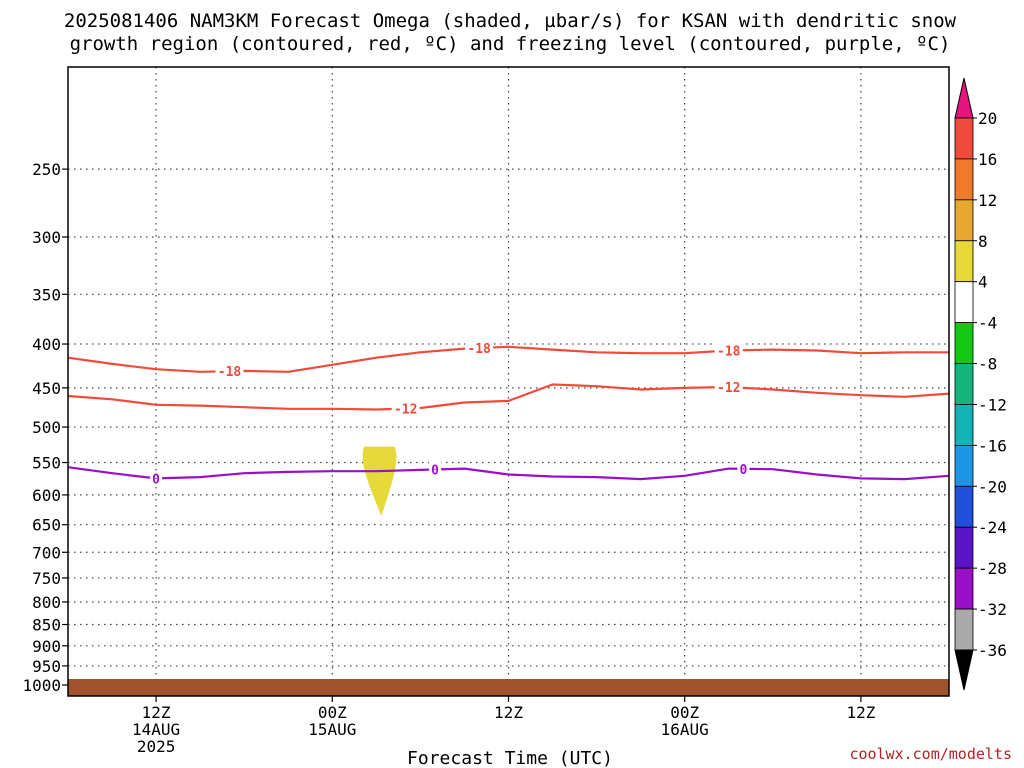 The width and height of the screenshot is (1024, 768). I want to click on omega-shading, so click(379, 481).